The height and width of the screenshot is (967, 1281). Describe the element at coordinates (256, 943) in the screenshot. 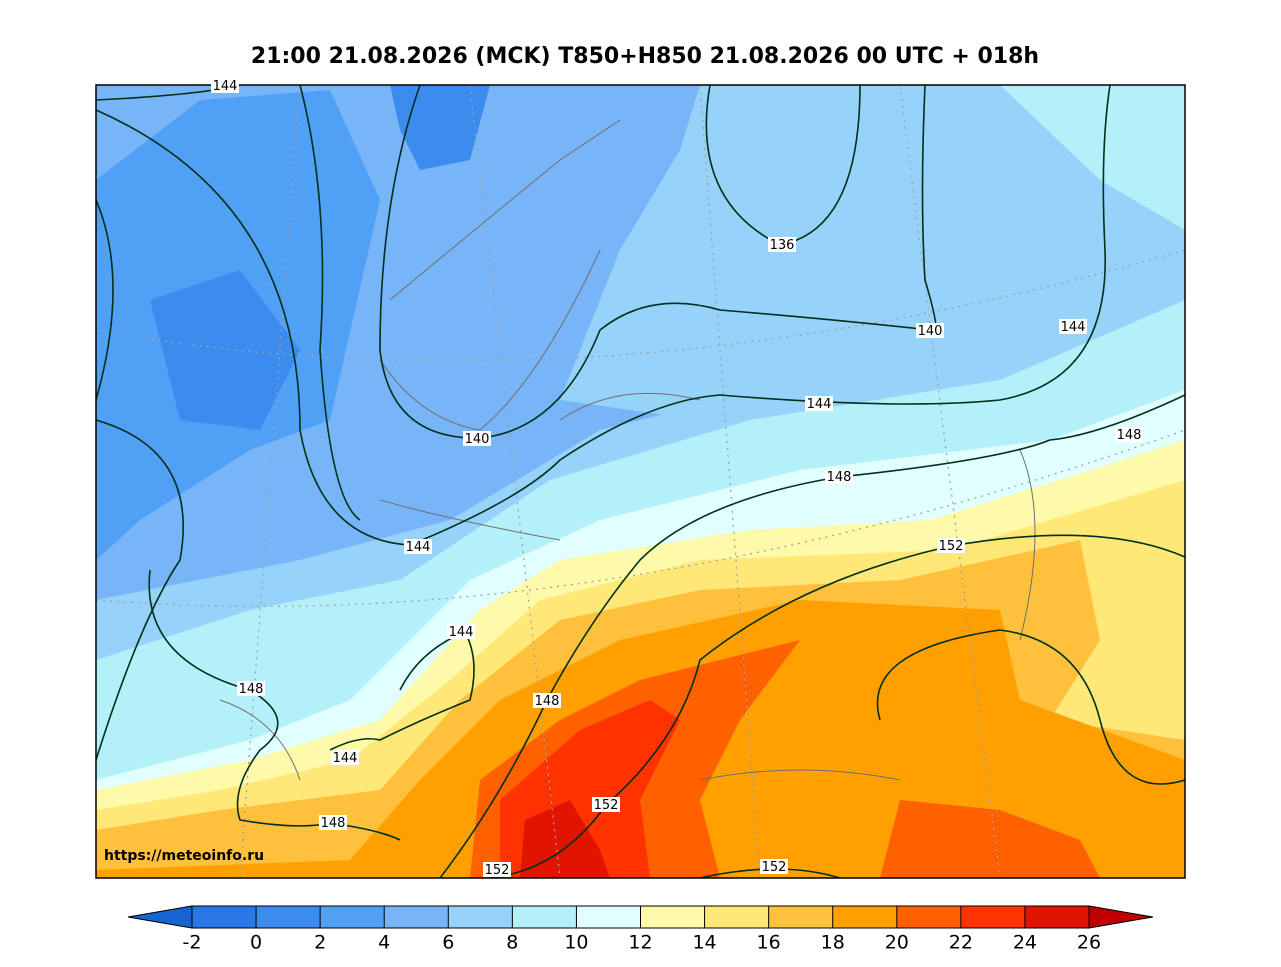

I see `colorbar-tick-label: 0` at that location.